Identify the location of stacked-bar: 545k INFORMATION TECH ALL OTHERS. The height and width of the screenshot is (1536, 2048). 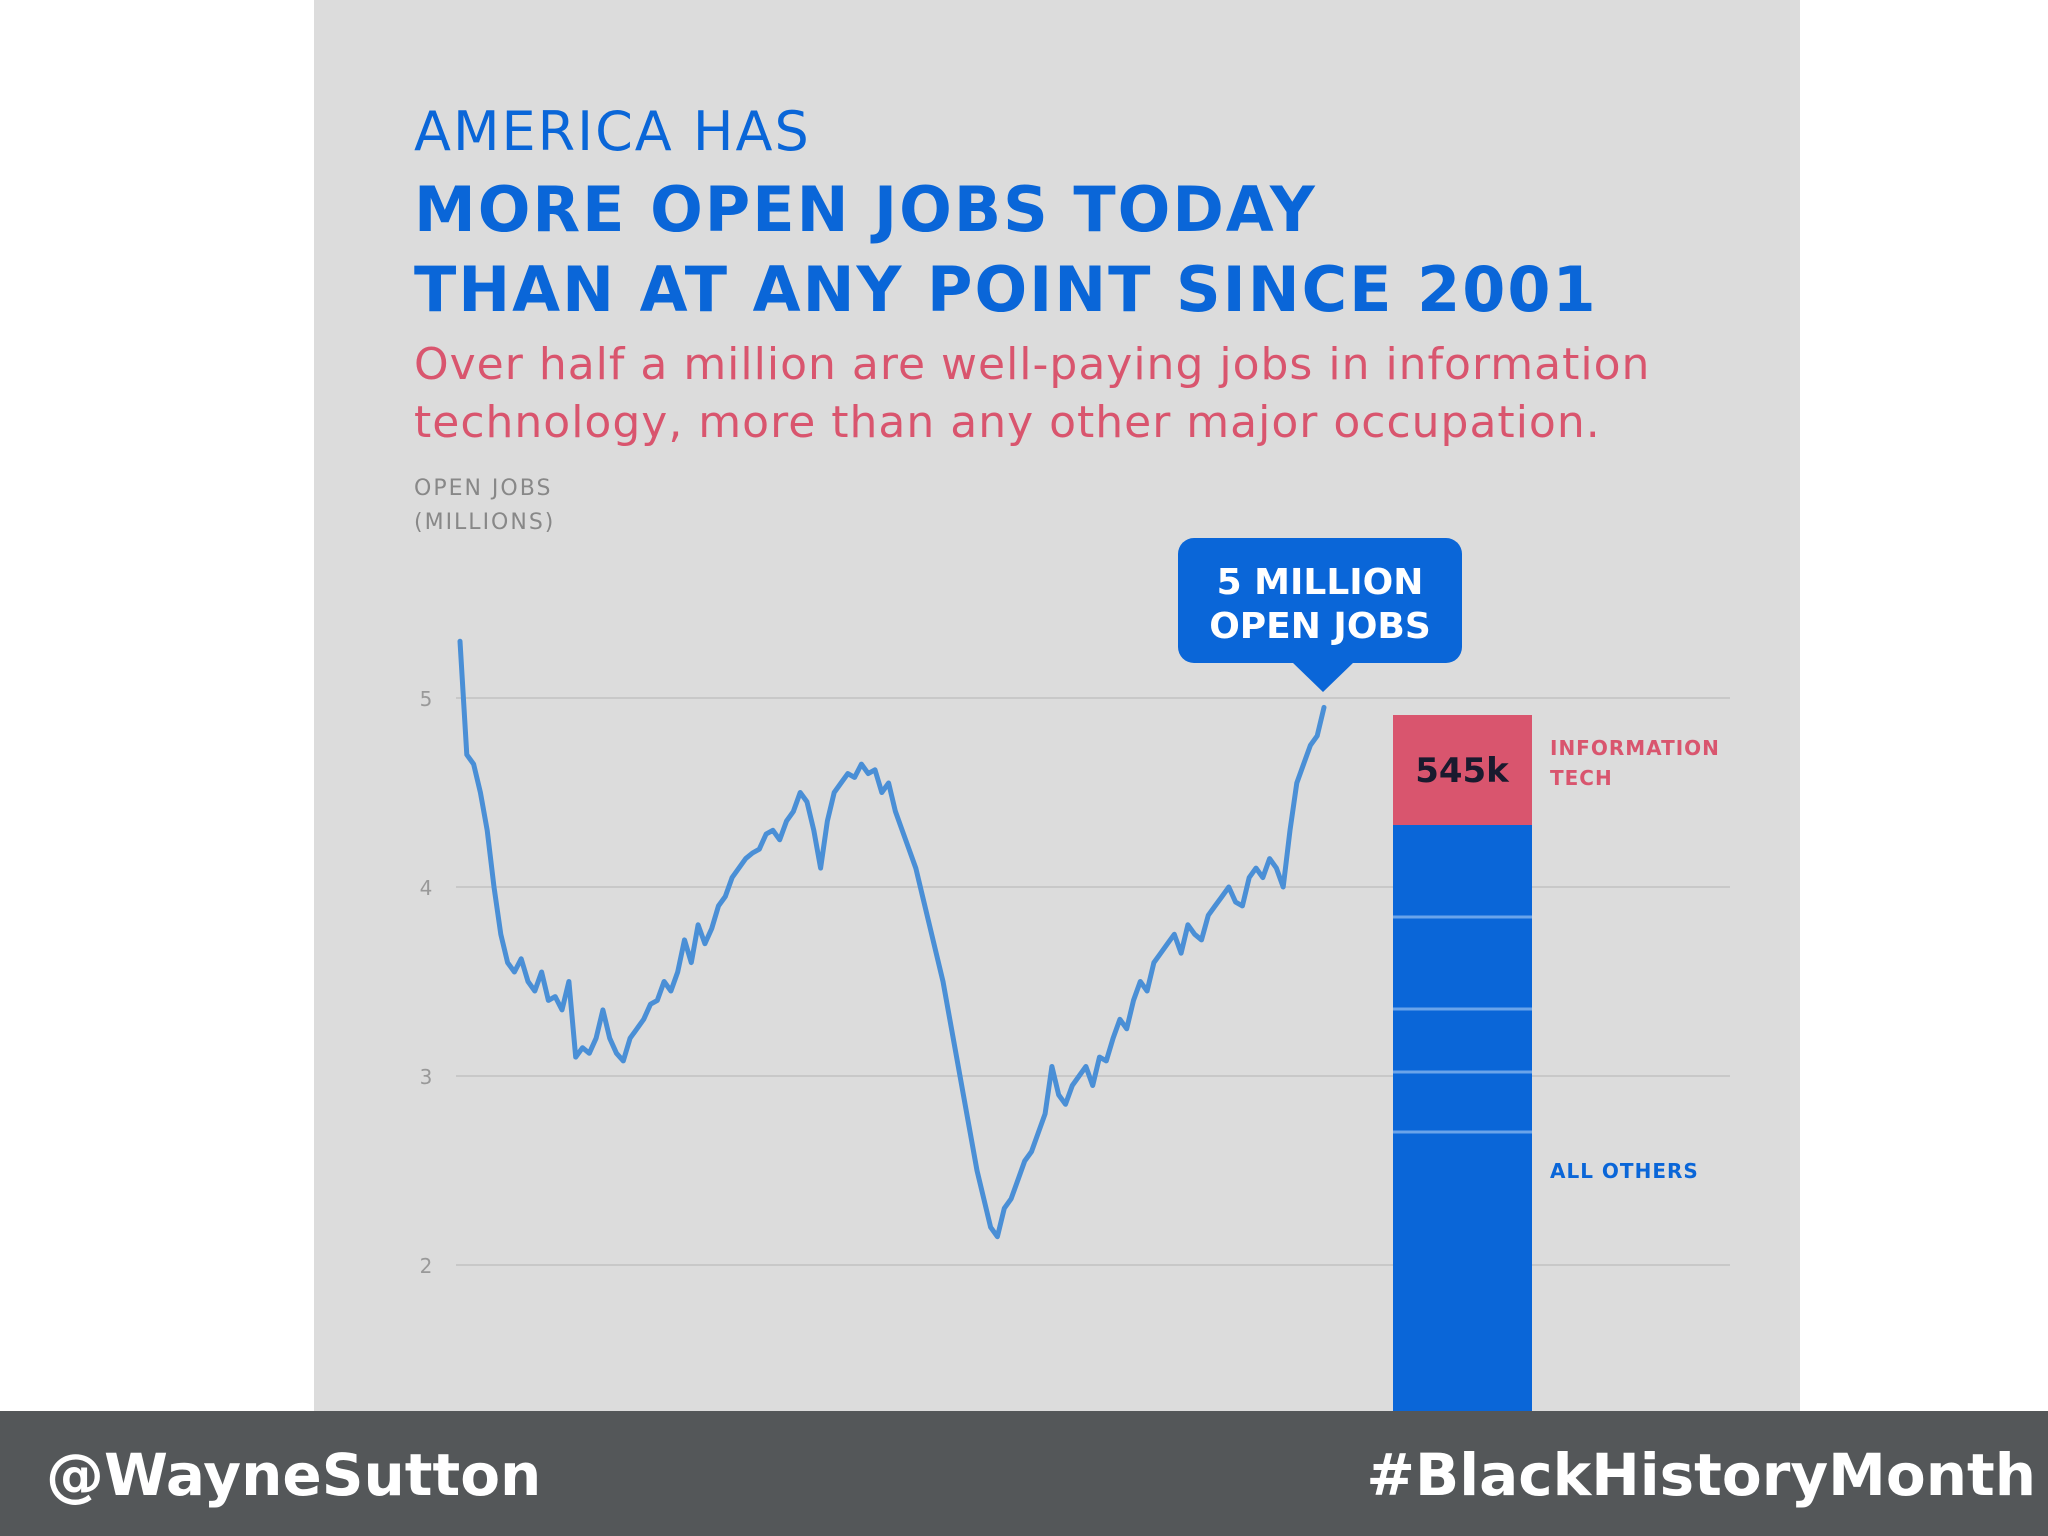
(1556, 1063).